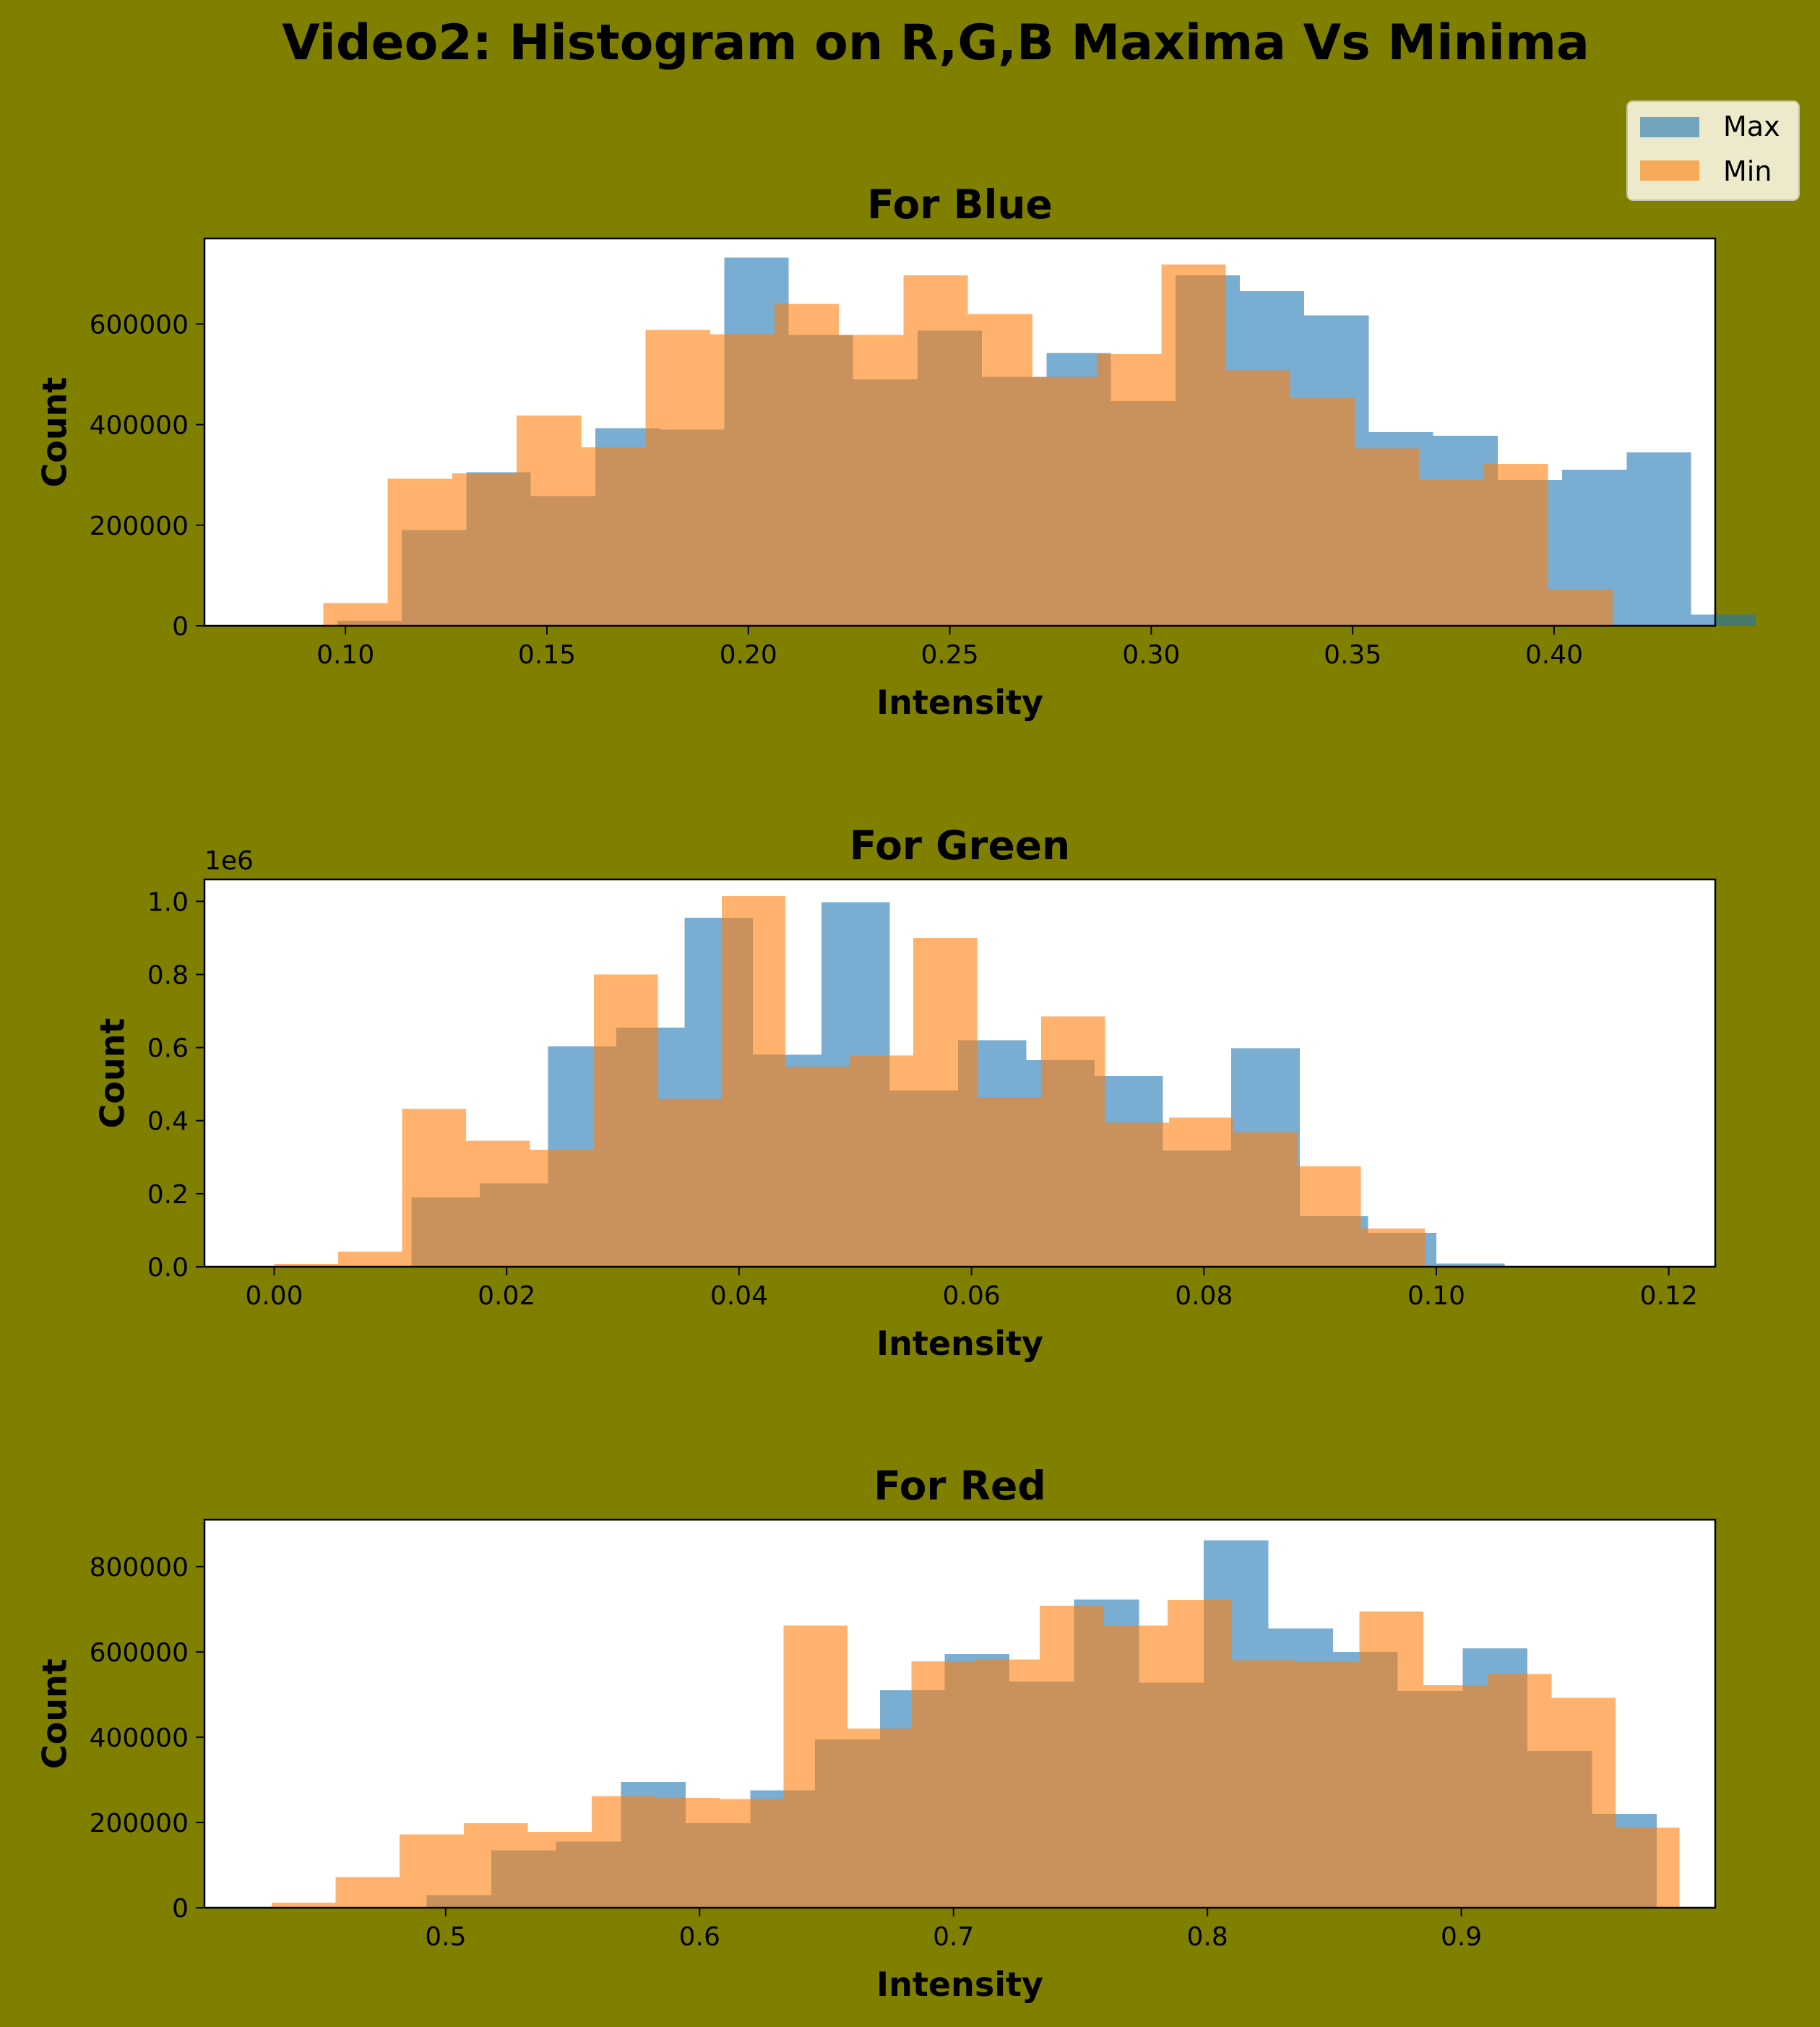 This screenshot has width=1820, height=2027. Describe the element at coordinates (445, 1937) in the screenshot. I see `x-tick-label: 0.5` at that location.